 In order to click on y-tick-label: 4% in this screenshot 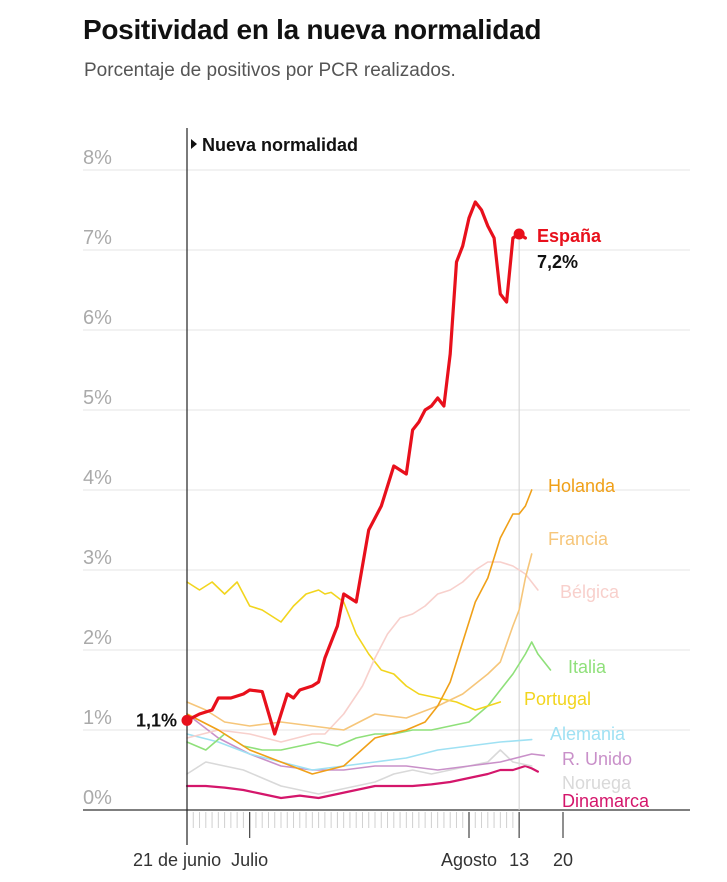, I will do `click(97, 478)`.